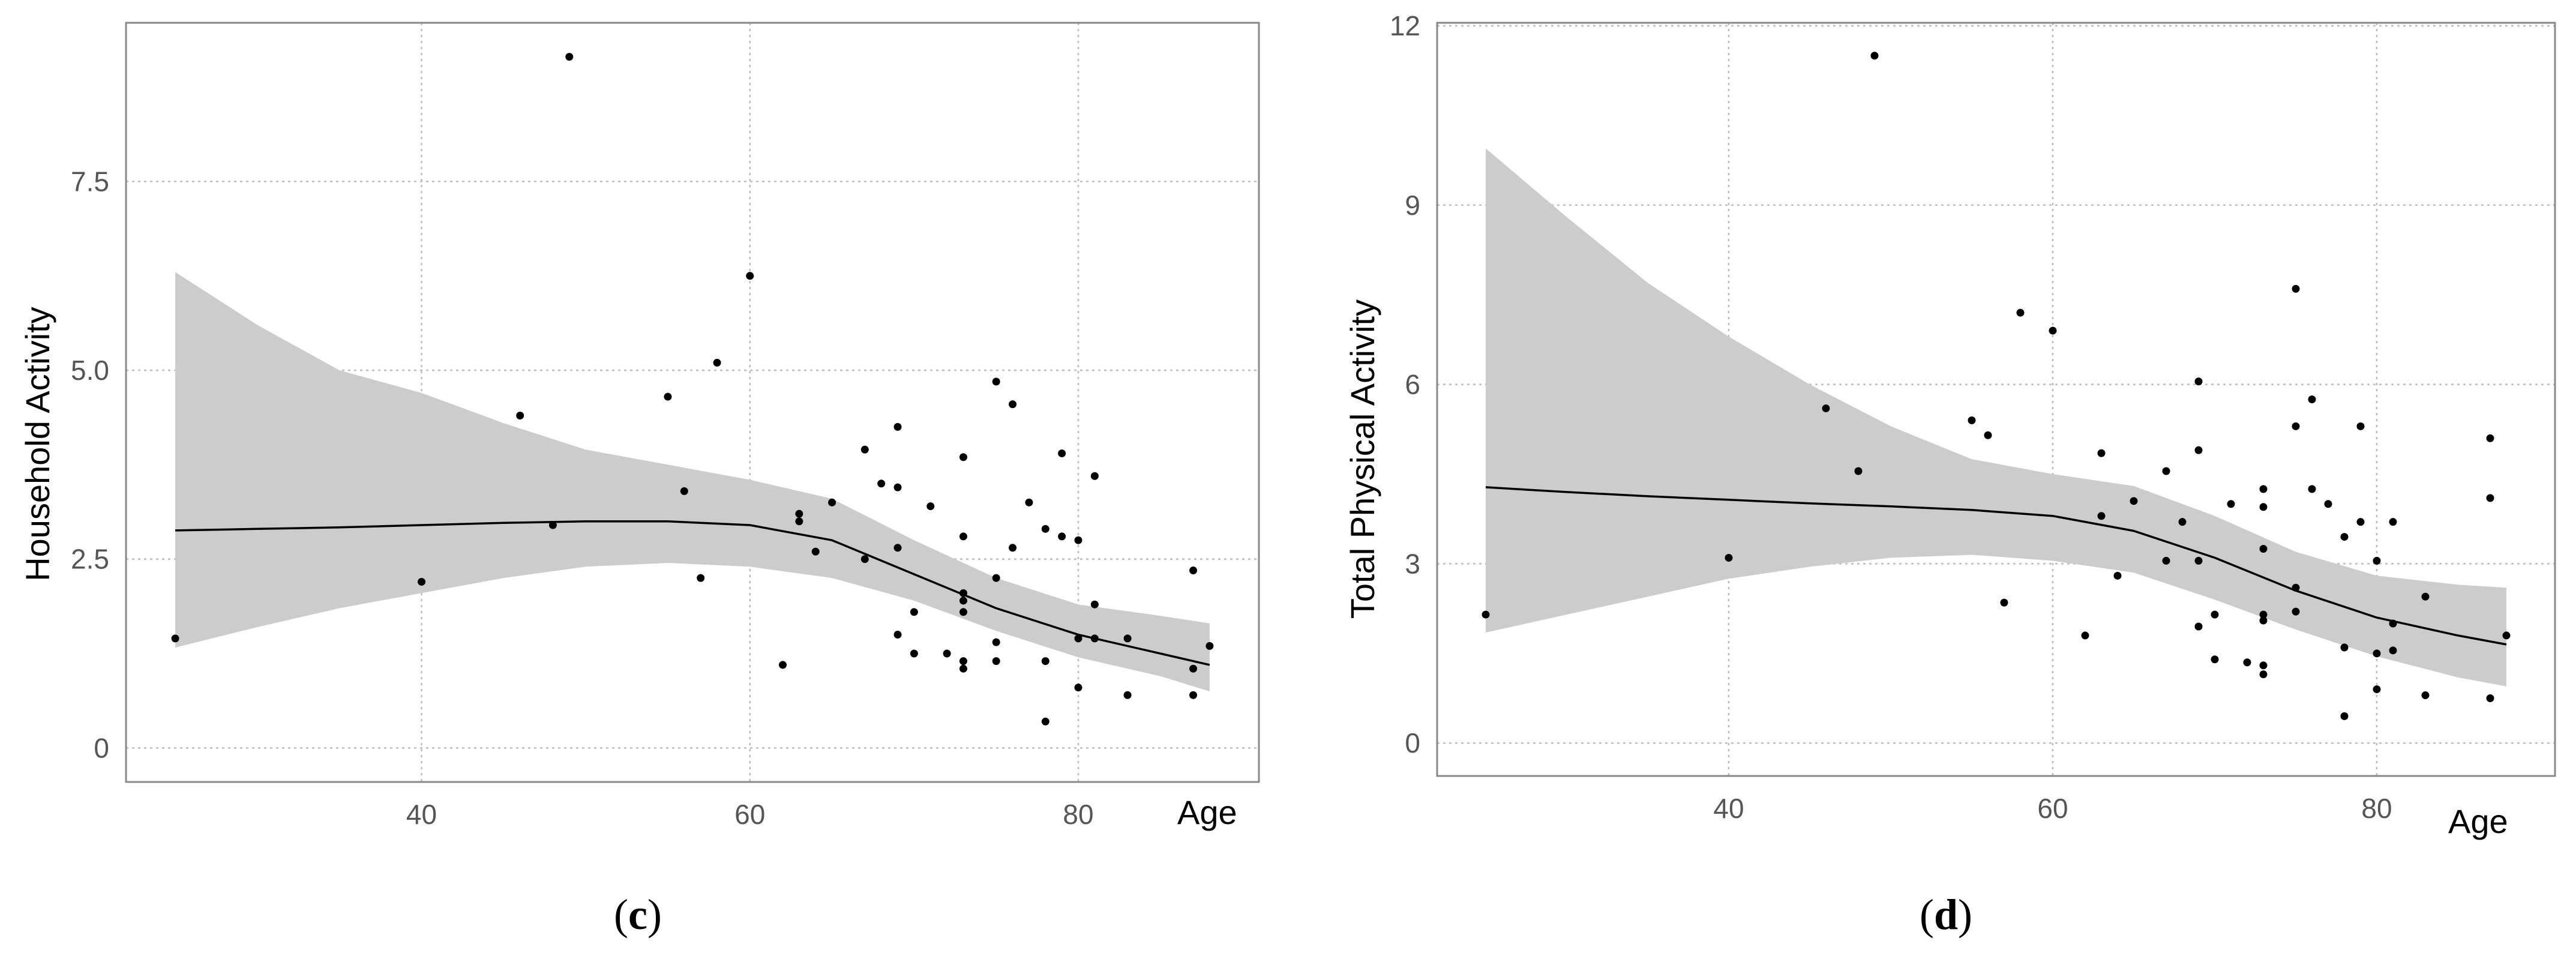 Image resolution: width=2576 pixels, height=953 pixels. Describe the element at coordinates (90, 464) in the screenshot. I see `panel-c-y-tick-labels: 0 2.5 5.0 7.5` at that location.